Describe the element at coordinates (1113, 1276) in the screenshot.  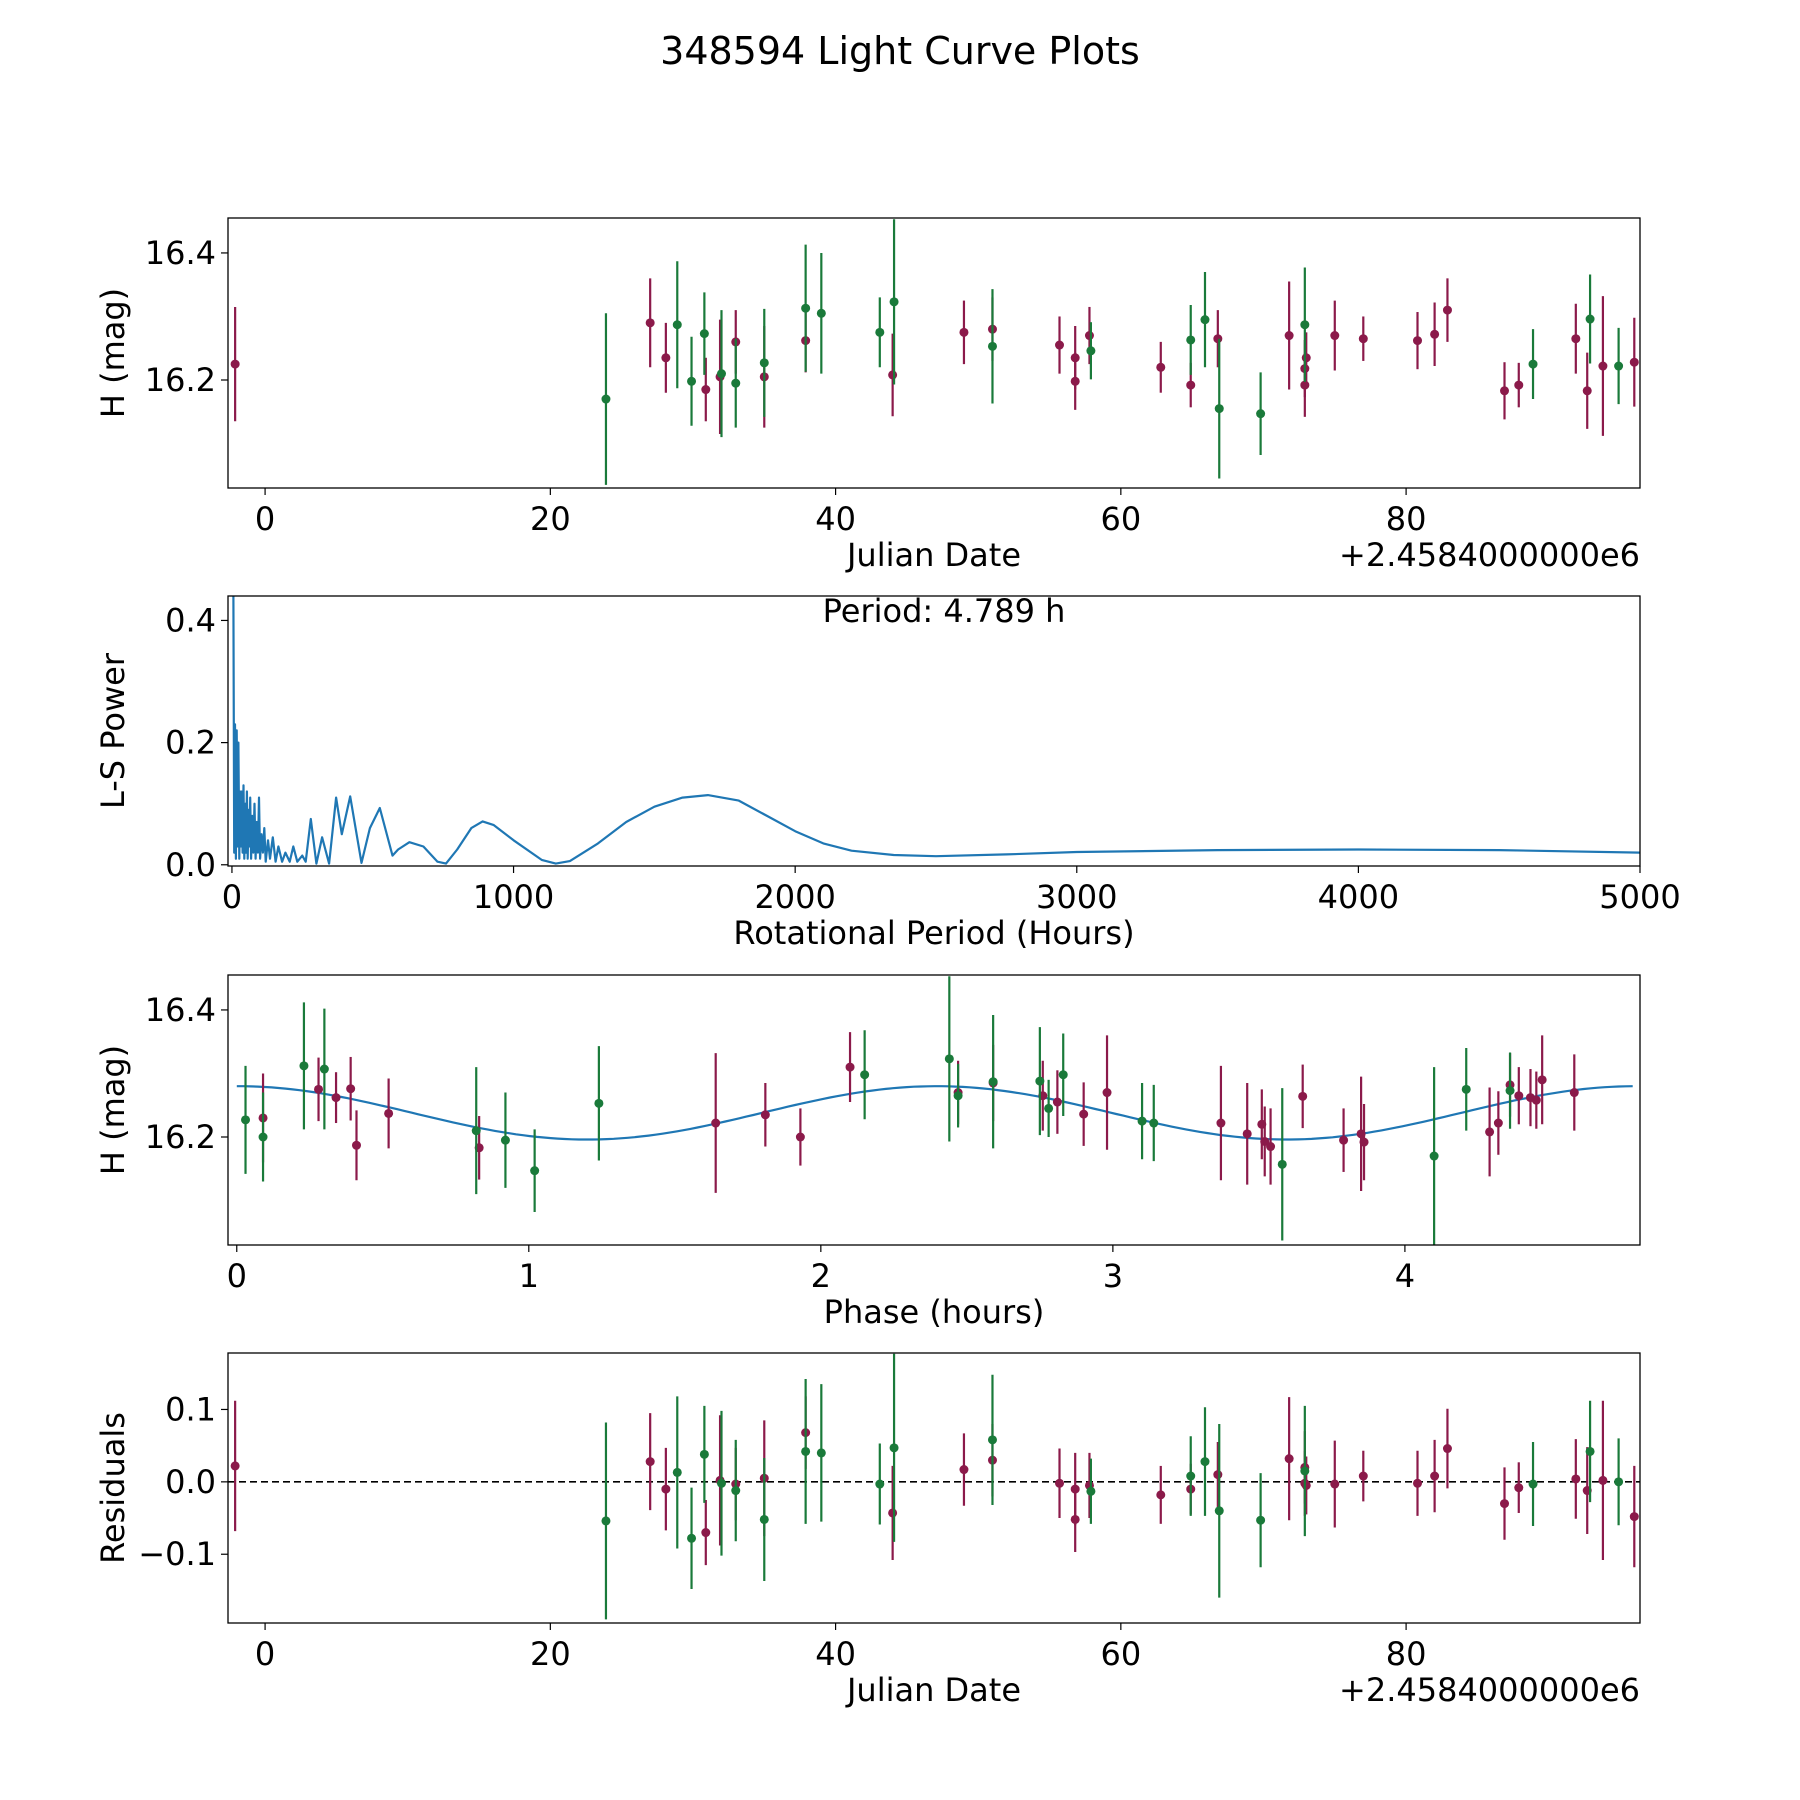
I see `phased-xtick-label: 3` at that location.